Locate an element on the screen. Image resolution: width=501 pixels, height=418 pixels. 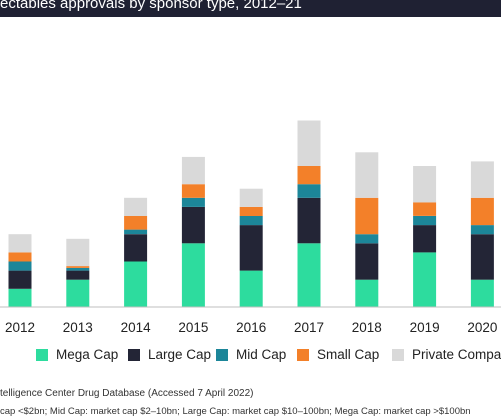
legend-label: Small Cap is located at coordinates (348, 354).